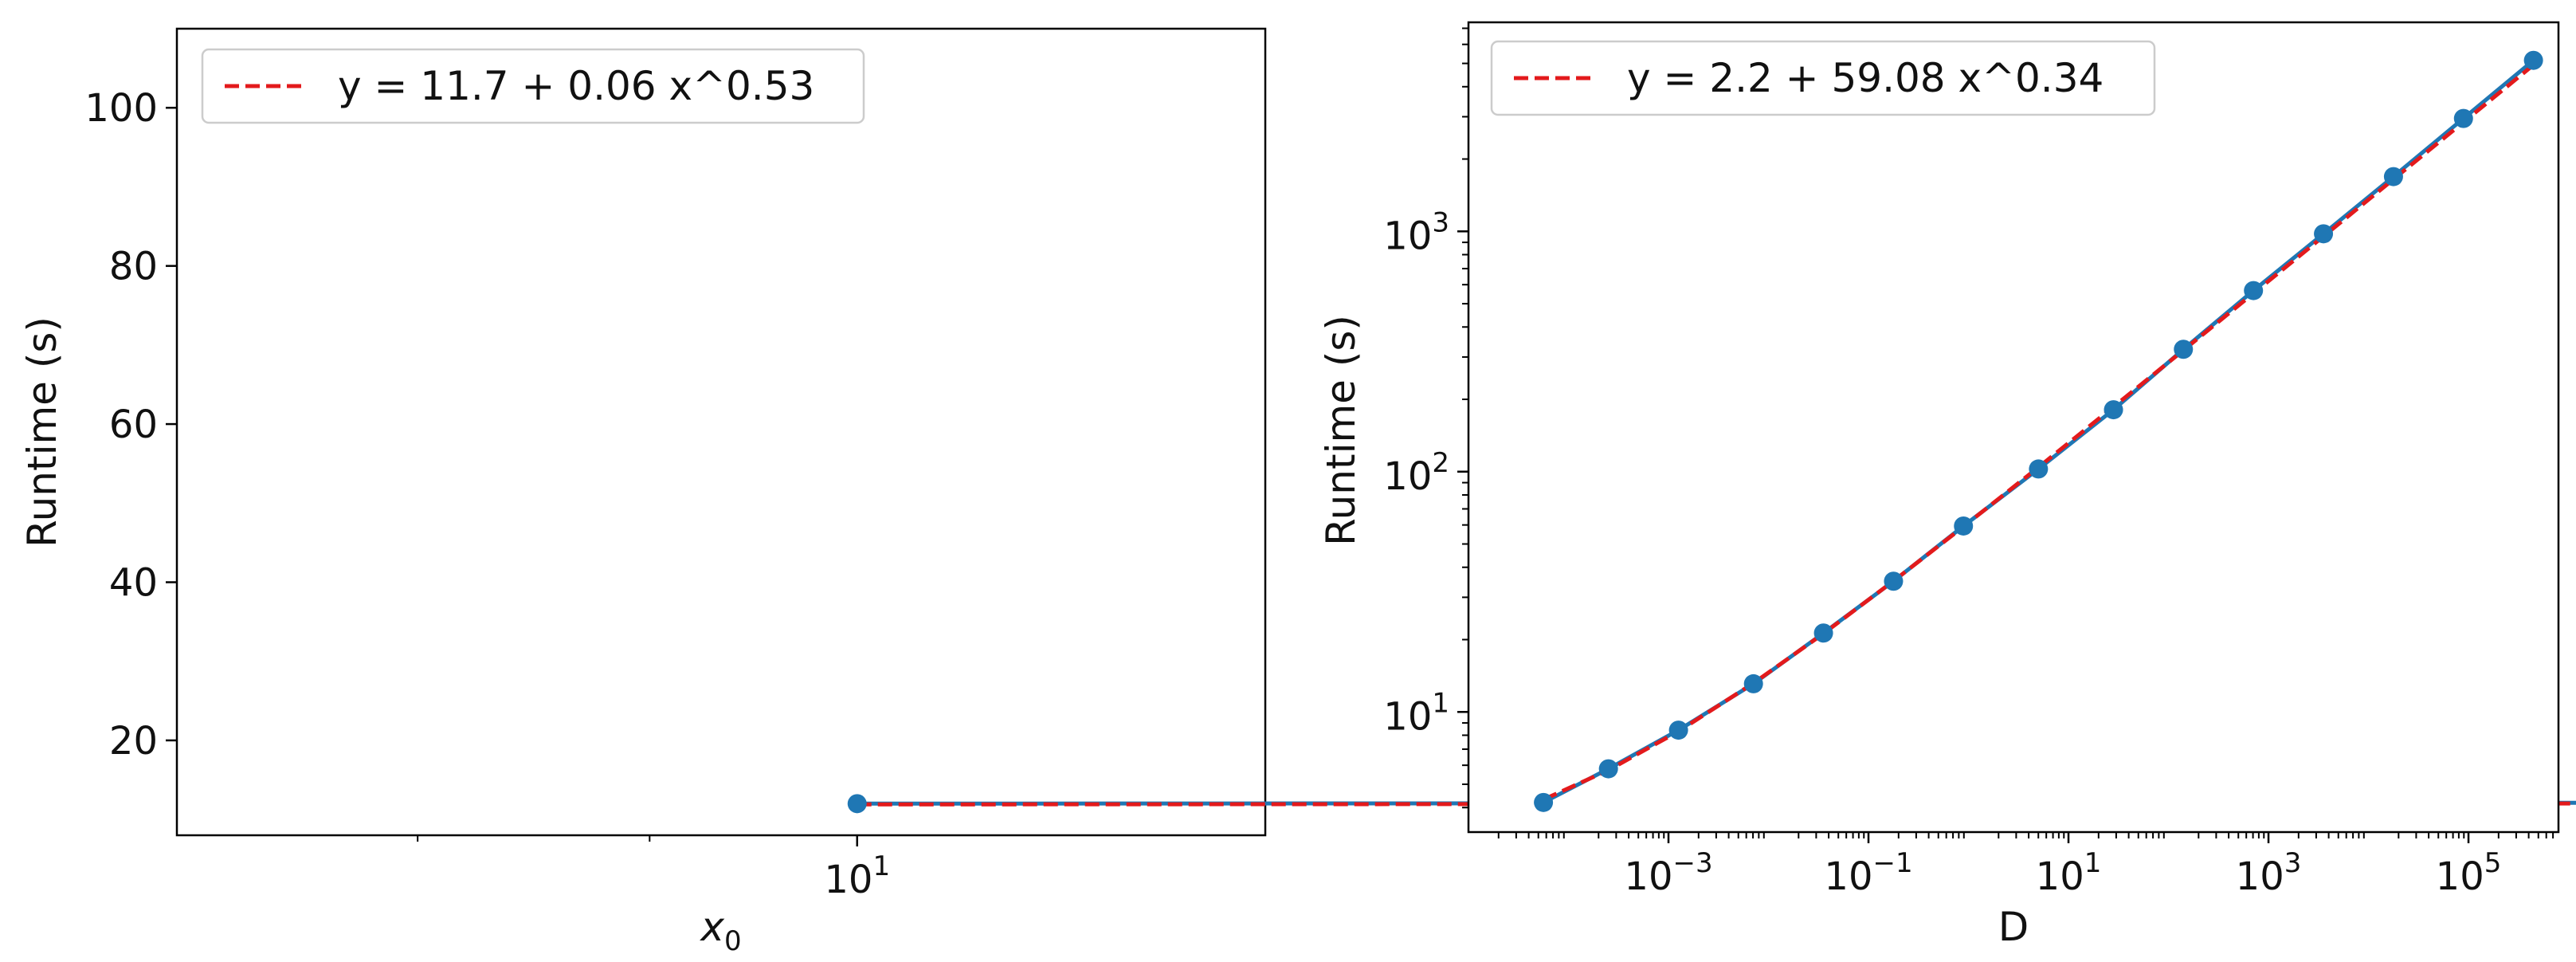  Describe the element at coordinates (1440, 703) in the screenshot. I see `right-y-tick-label-exponent: 1` at that location.